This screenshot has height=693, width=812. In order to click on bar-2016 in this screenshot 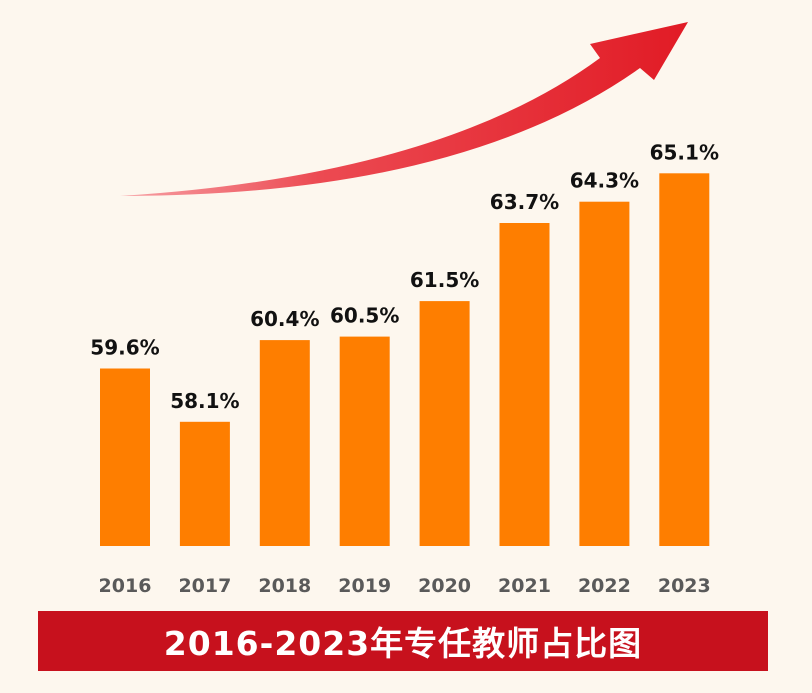, I will do `click(125, 457)`.